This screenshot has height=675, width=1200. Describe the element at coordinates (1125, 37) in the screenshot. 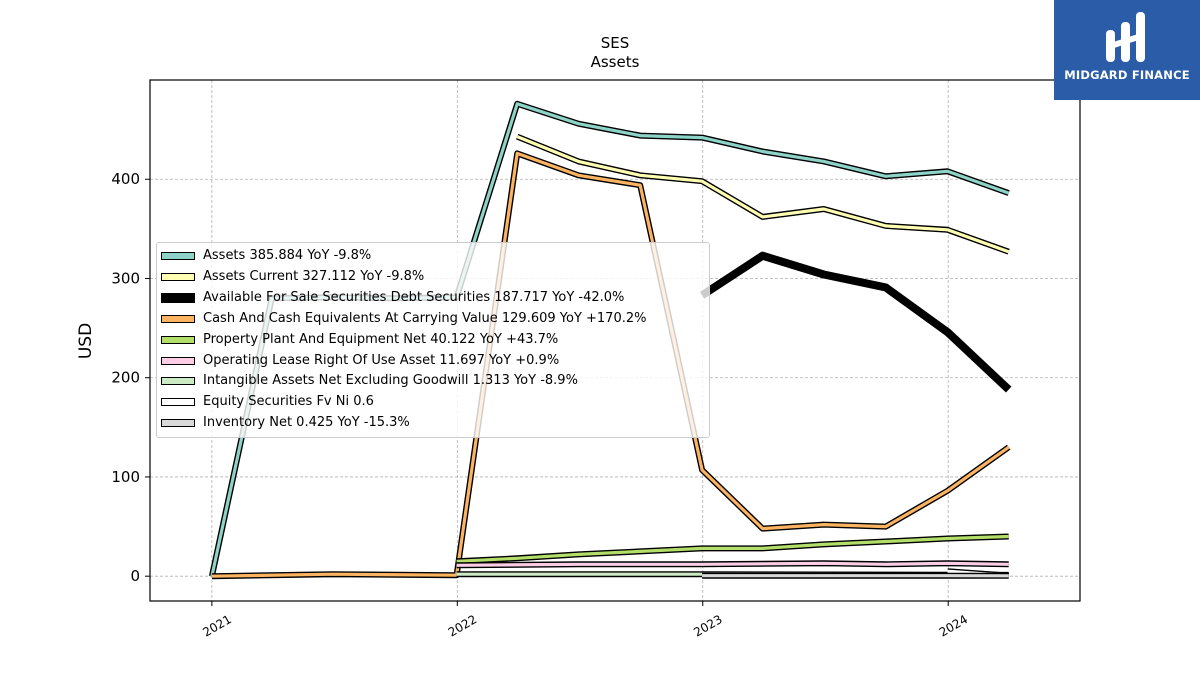

I see `midgard-logo-icon` at that location.